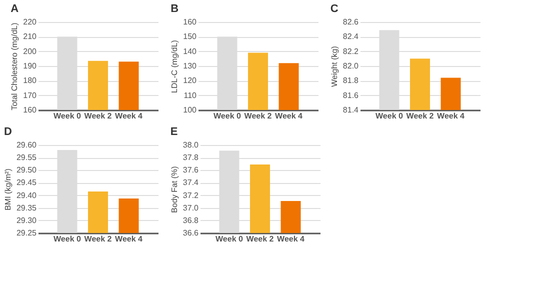  What do you see at coordinates (351, 51) in the screenshot?
I see `y-tick-label: 82.2` at bounding box center [351, 51].